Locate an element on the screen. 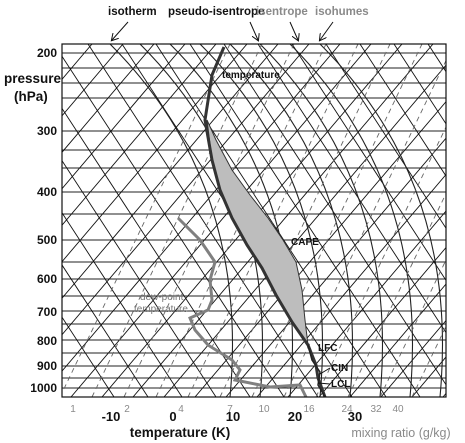  temperature-ticks: -10 0 10 20 30 is located at coordinates (232, 416).